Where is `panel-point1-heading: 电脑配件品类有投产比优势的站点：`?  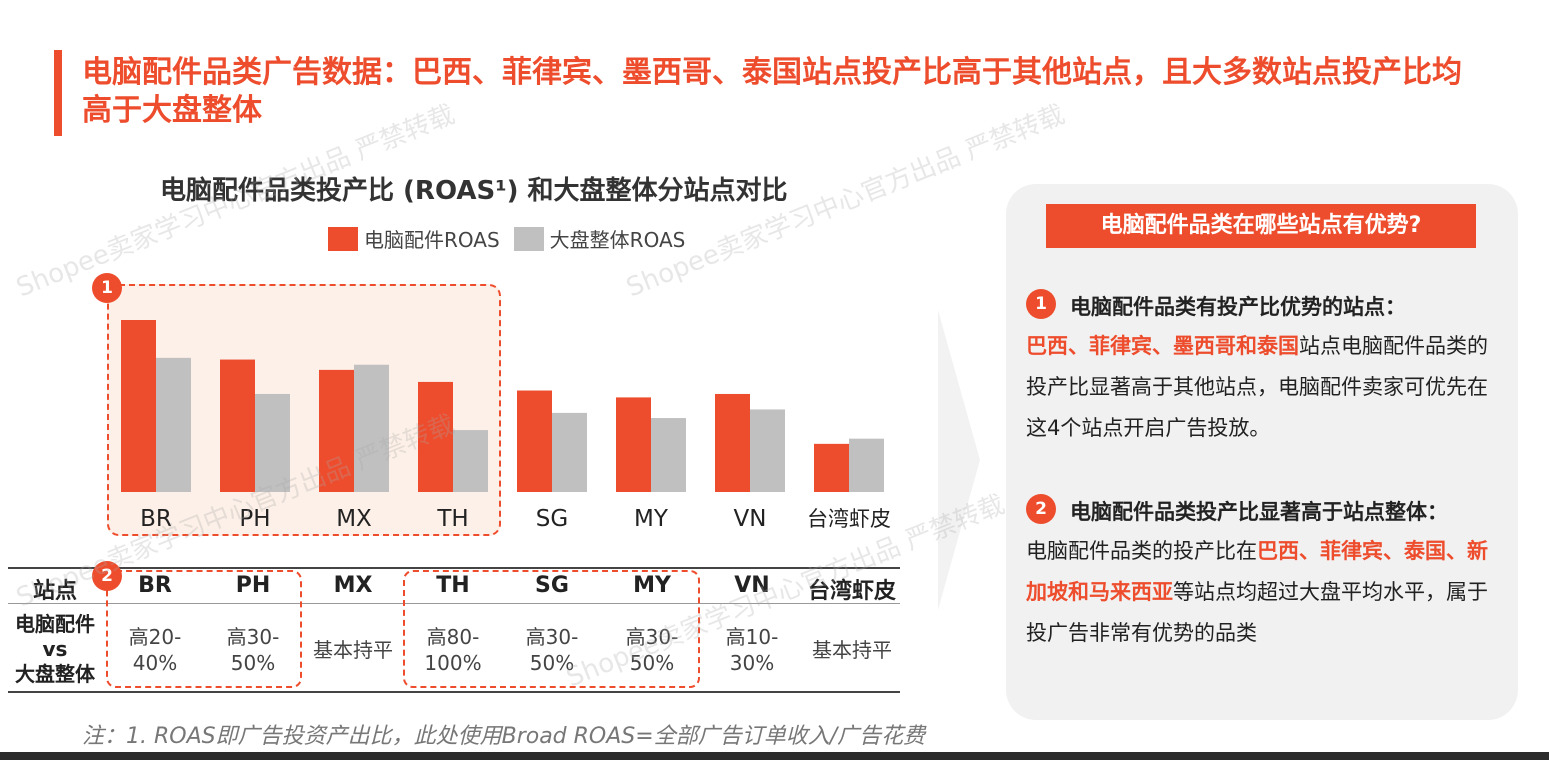
panel-point1-heading: 电脑配件品类有投产比优势的站点： is located at coordinates (1238, 307).